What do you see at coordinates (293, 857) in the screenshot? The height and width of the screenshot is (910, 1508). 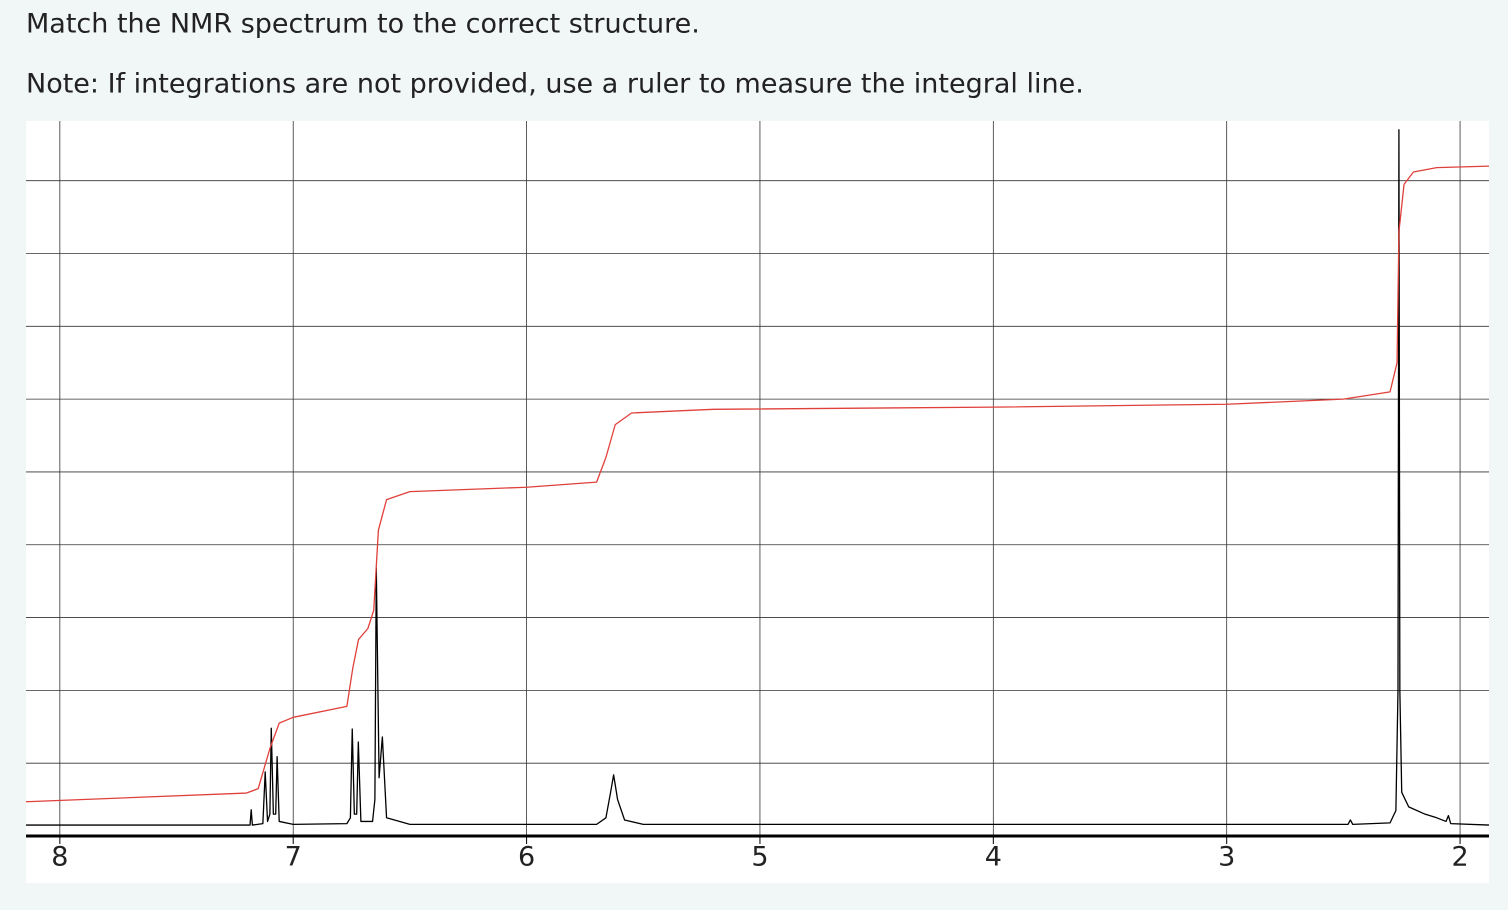 I see `x-tick-label: 7` at bounding box center [293, 857].